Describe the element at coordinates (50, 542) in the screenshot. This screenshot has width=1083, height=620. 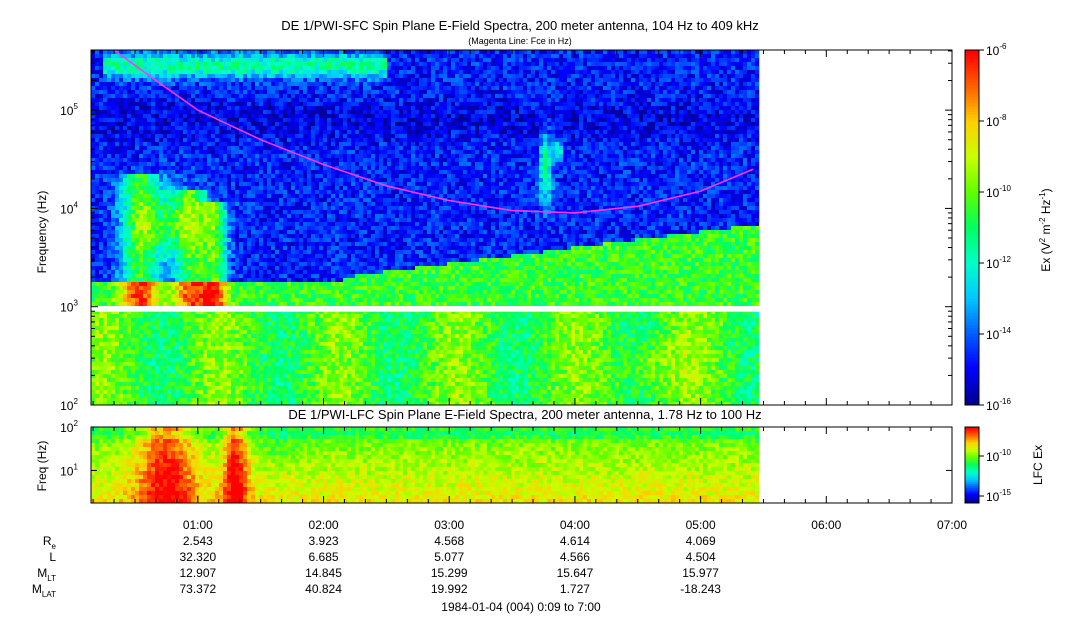
I see `ephemeris-row-label: Re` at that location.